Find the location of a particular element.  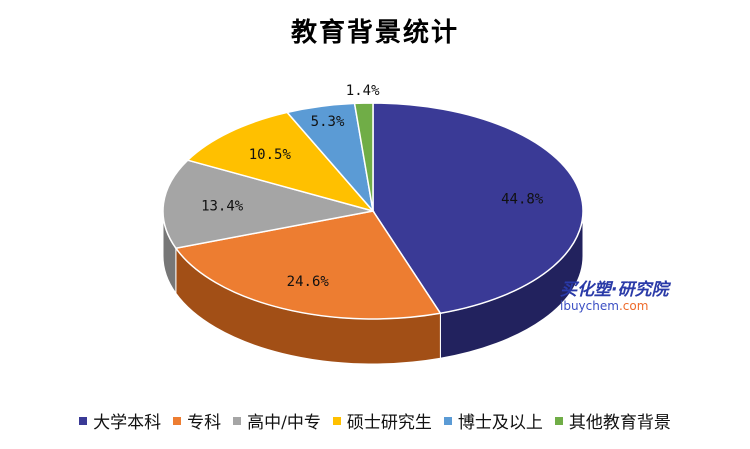

data-label-1: 44.8% is located at coordinates (522, 199).